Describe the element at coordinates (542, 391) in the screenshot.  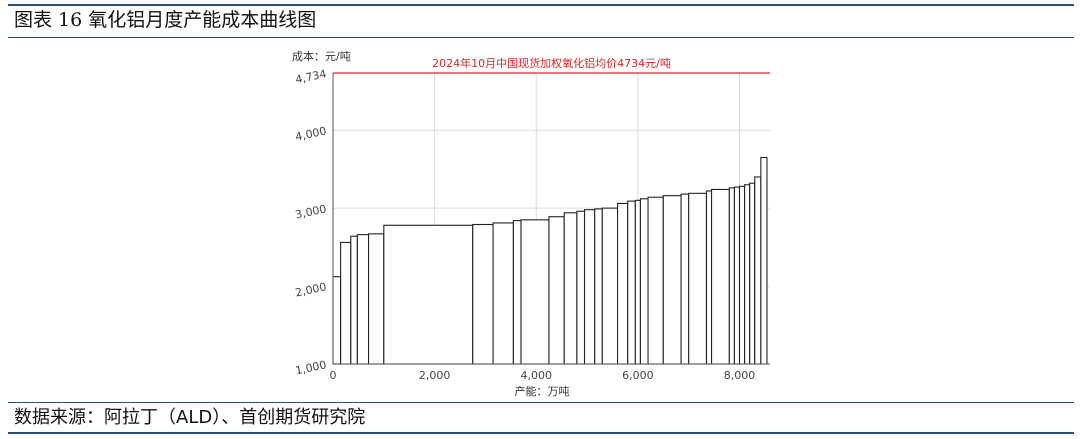
I see `x-axis-label: 产能：万吨` at that location.